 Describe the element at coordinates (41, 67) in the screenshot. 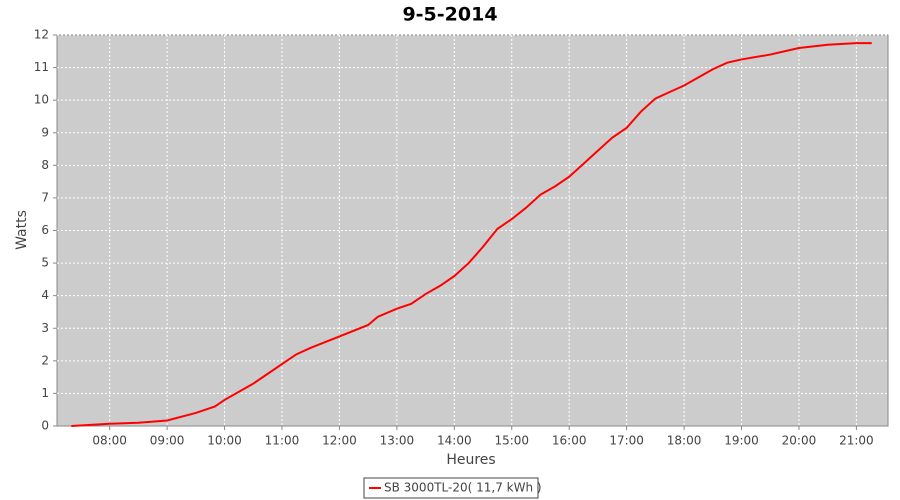

I see `y-tick-label: 11` at that location.